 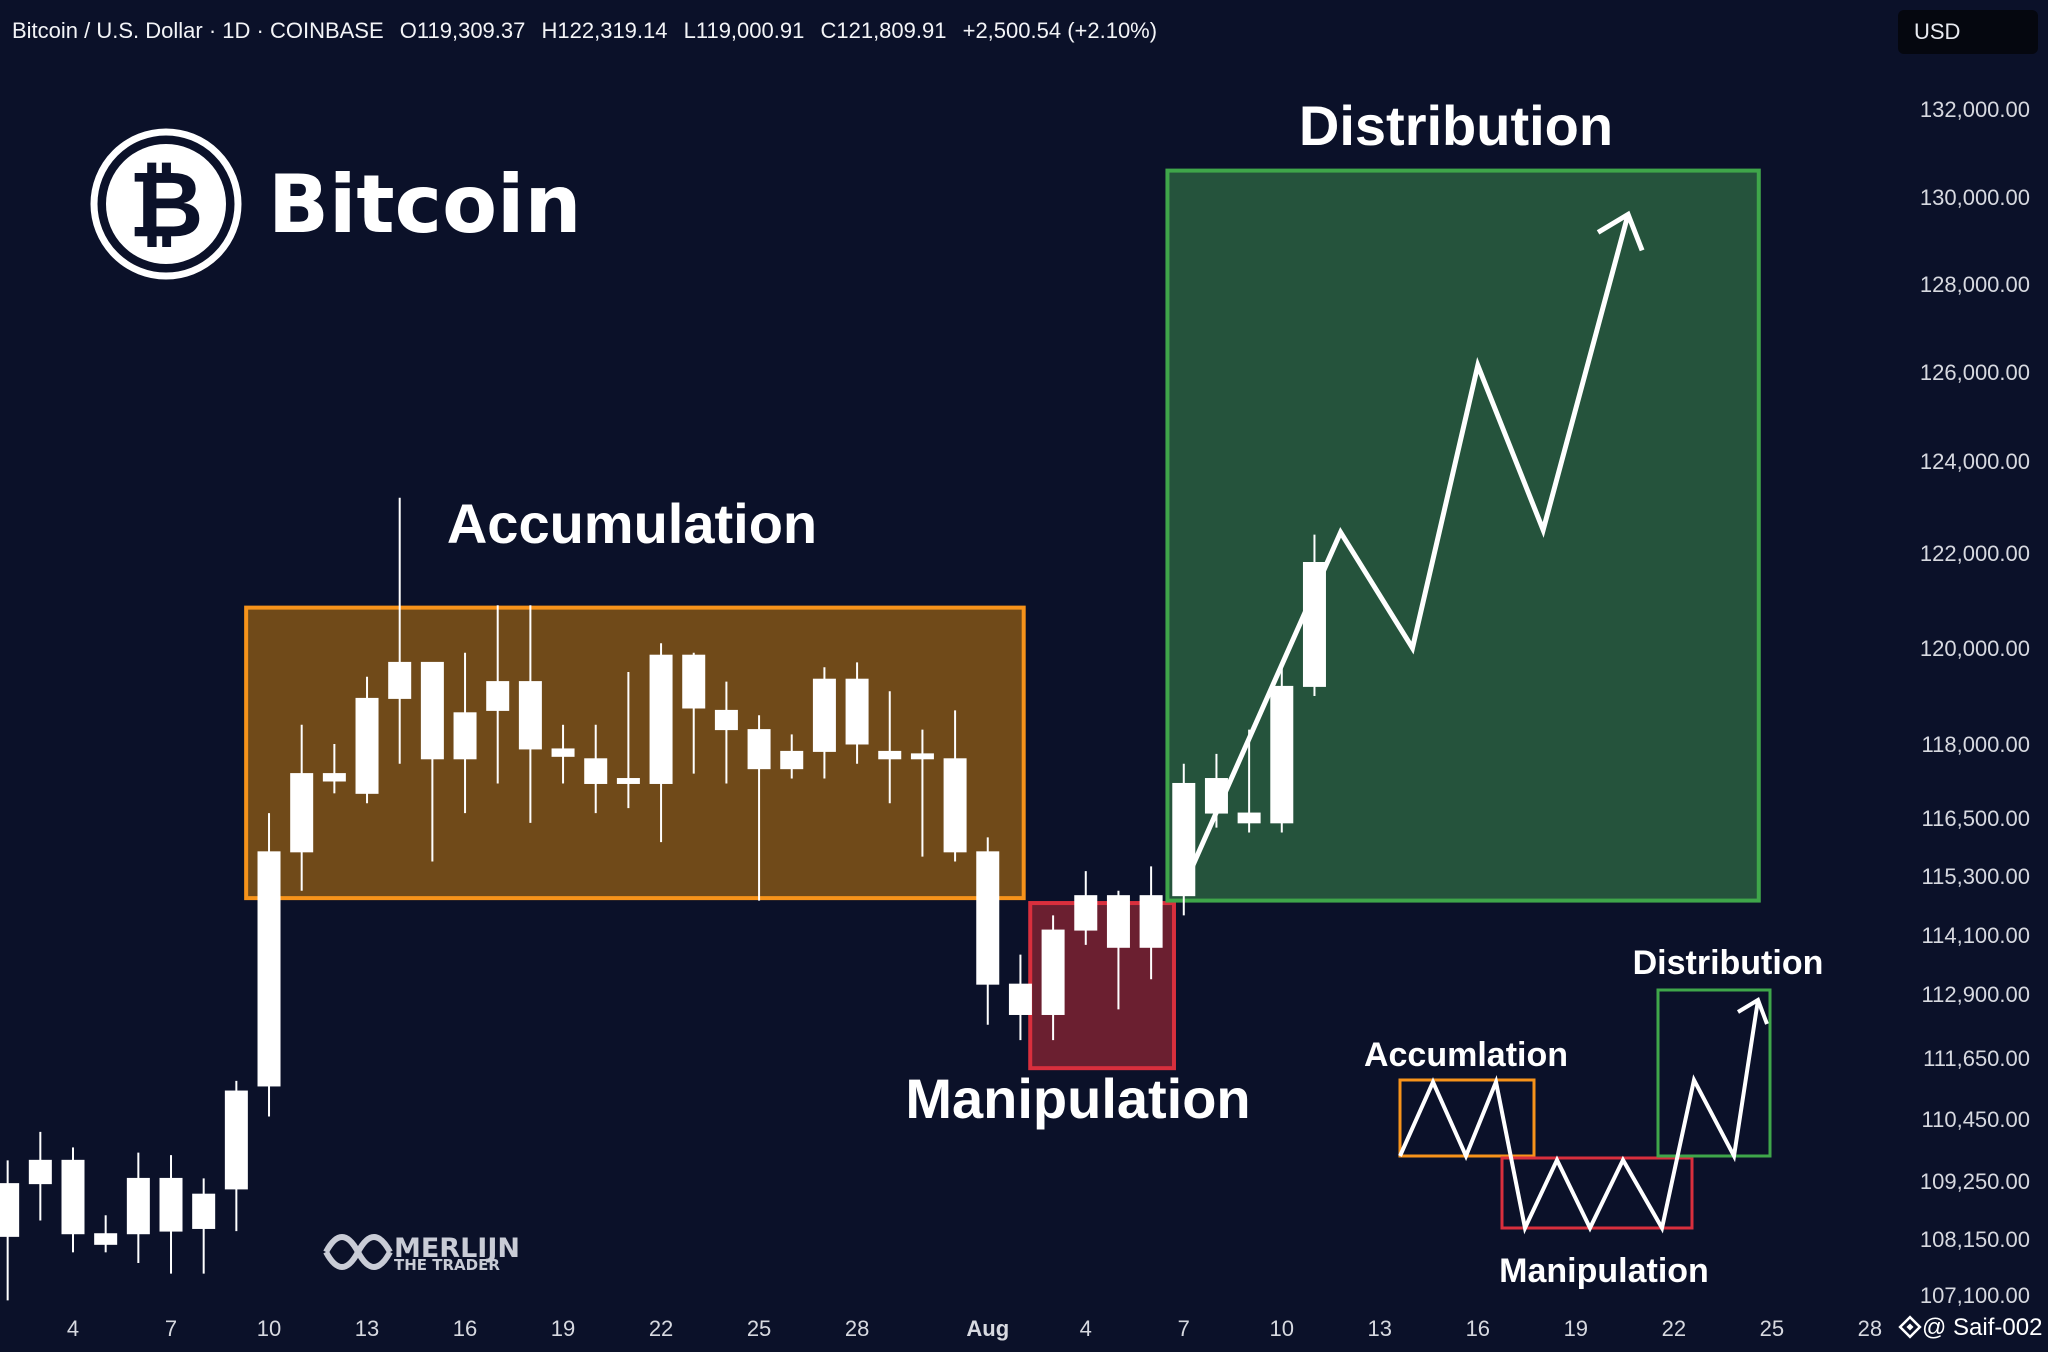 What do you see at coordinates (1593, 1117) in the screenshot?
I see `mini-diagram: Accumlation Manipulation Distribution` at bounding box center [1593, 1117].